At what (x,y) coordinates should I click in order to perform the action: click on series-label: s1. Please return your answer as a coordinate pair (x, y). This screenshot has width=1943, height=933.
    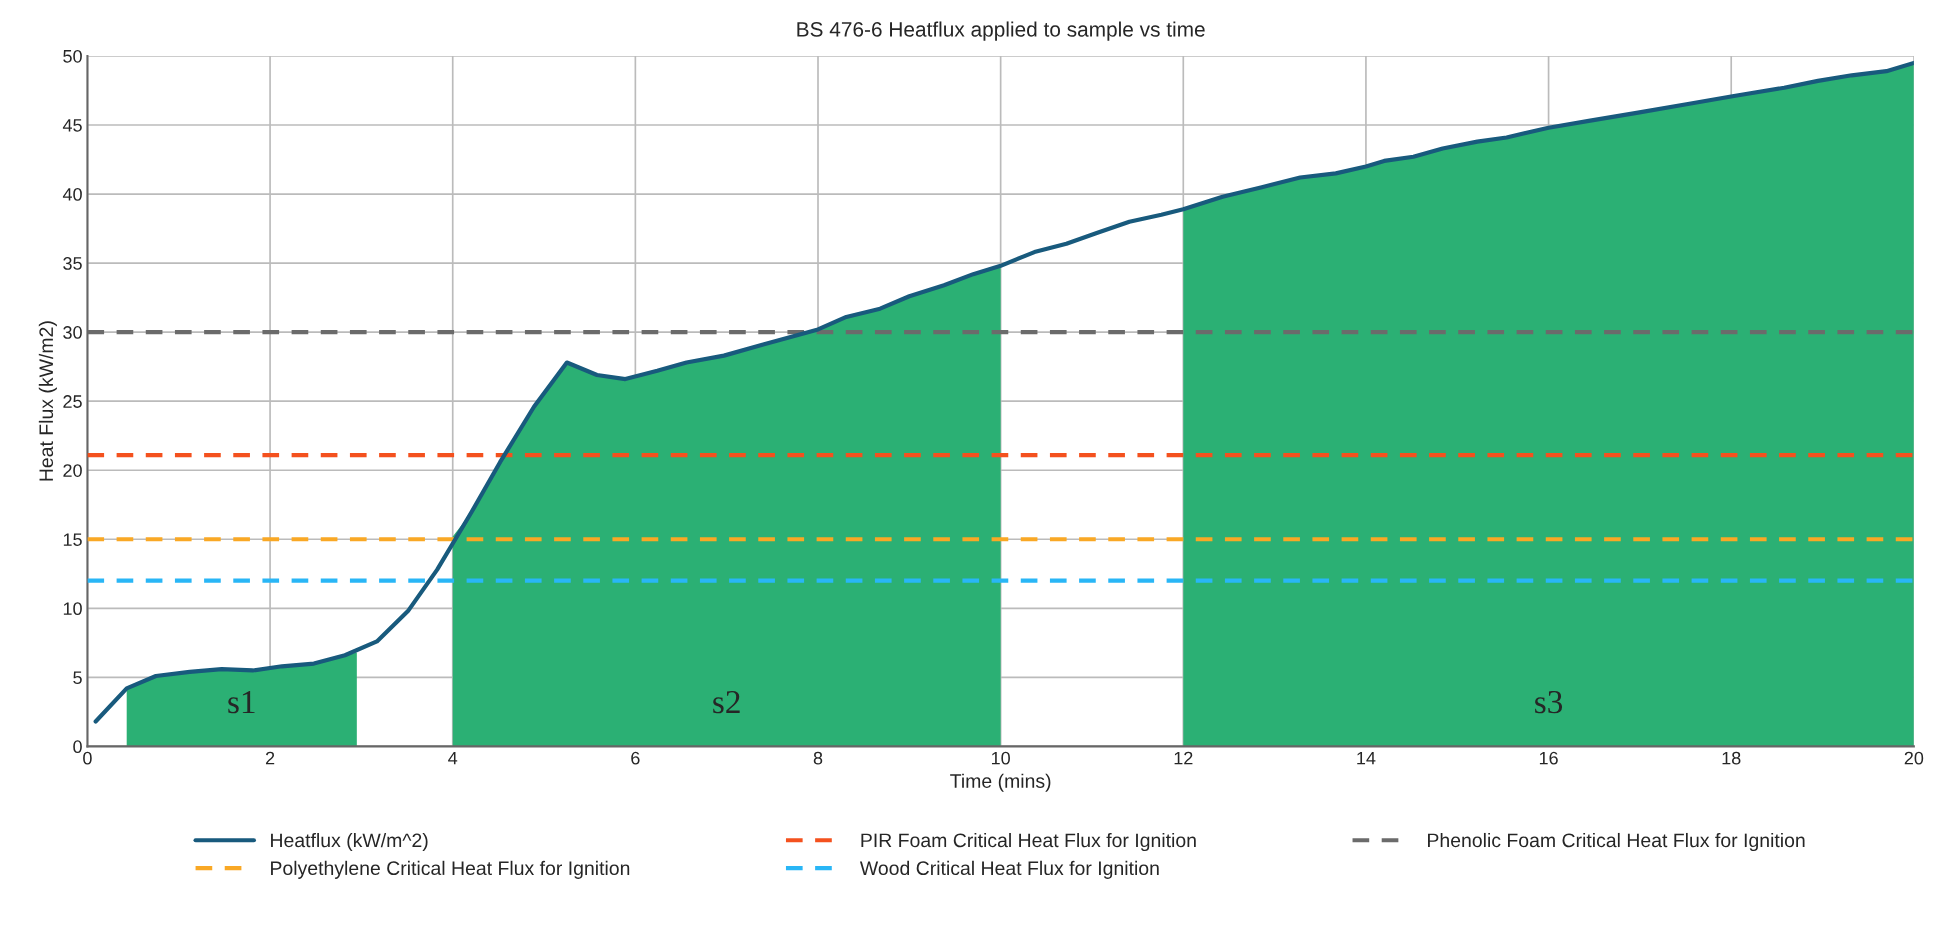
    Looking at the image, I should click on (241, 702).